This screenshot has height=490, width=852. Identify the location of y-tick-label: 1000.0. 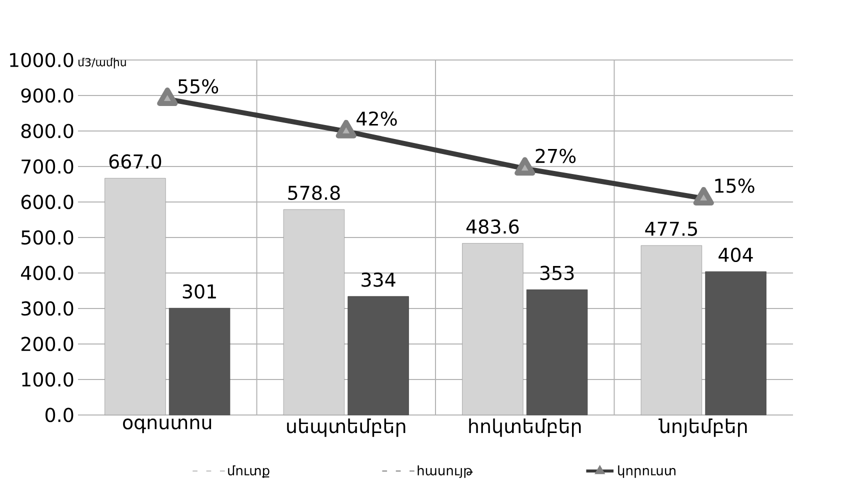
(42, 60).